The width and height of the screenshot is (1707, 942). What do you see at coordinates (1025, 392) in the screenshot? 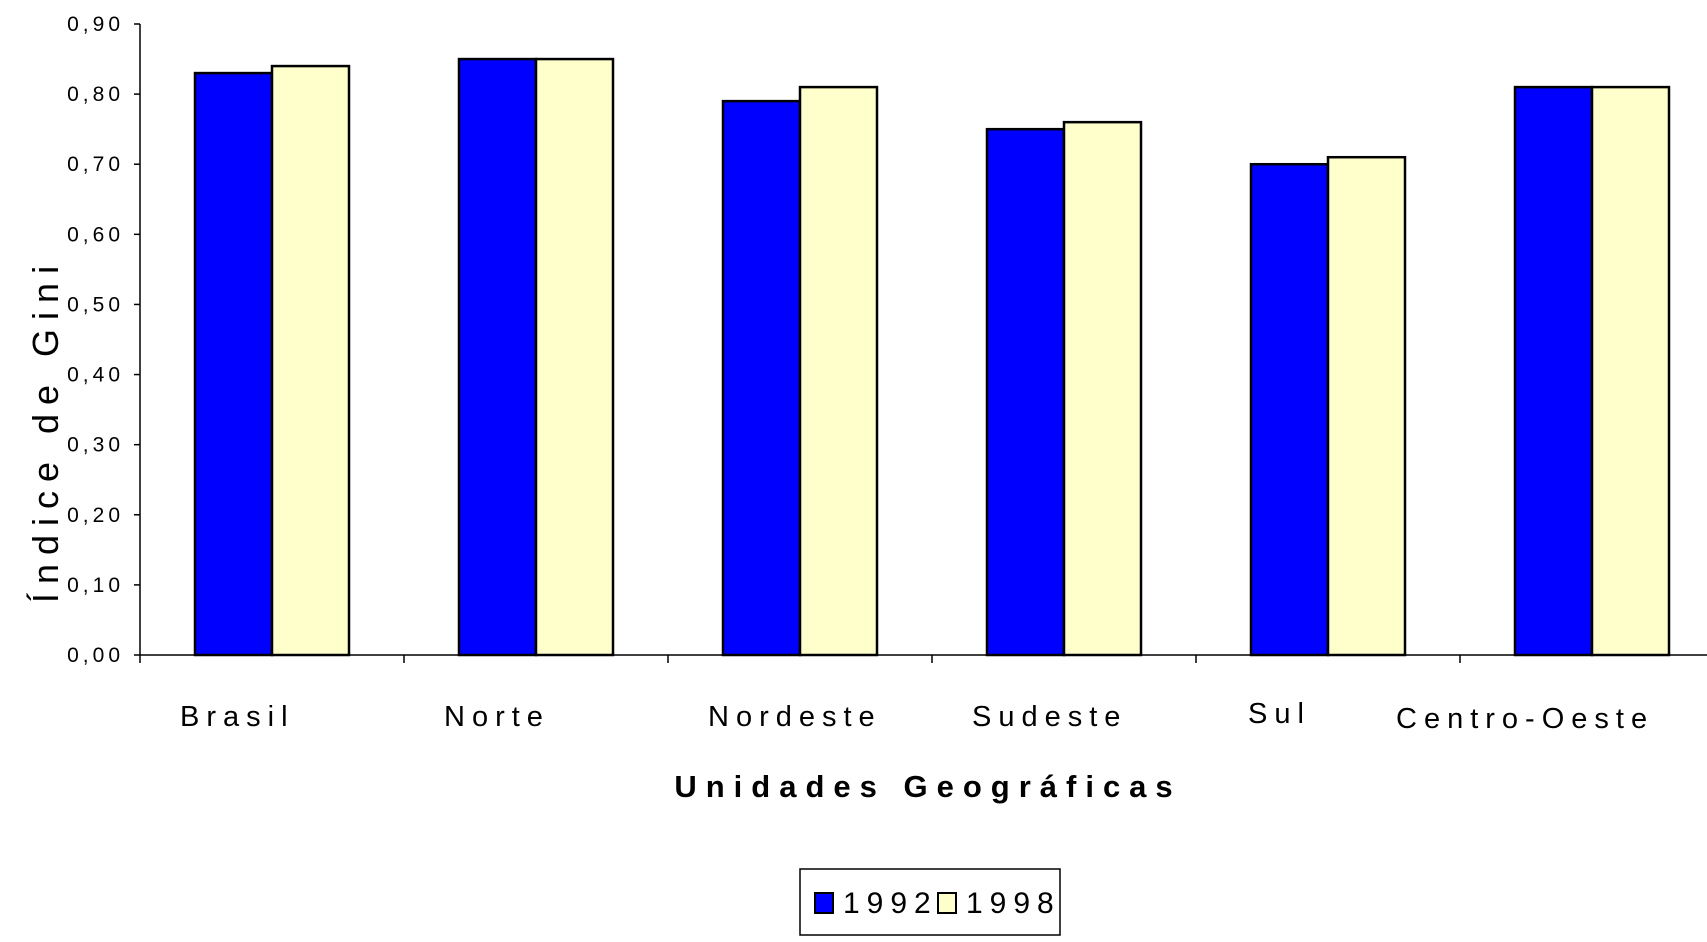
I see `bar-1992-sudeste` at bounding box center [1025, 392].